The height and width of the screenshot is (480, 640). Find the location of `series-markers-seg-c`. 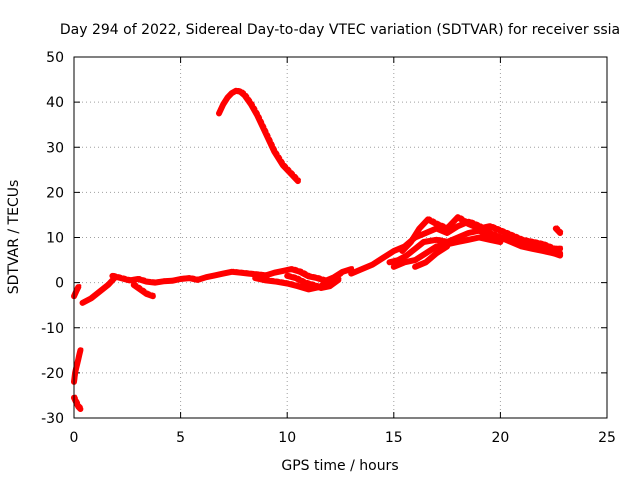

series-markers-seg-c is located at coordinates (79, 401).